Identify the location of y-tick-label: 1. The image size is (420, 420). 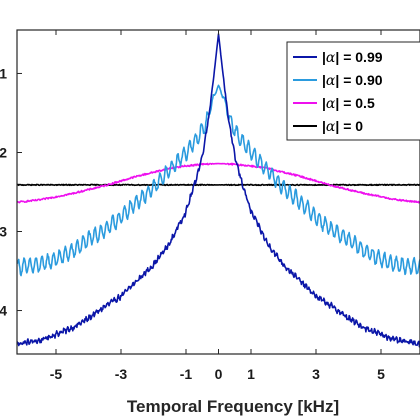
(3, 73).